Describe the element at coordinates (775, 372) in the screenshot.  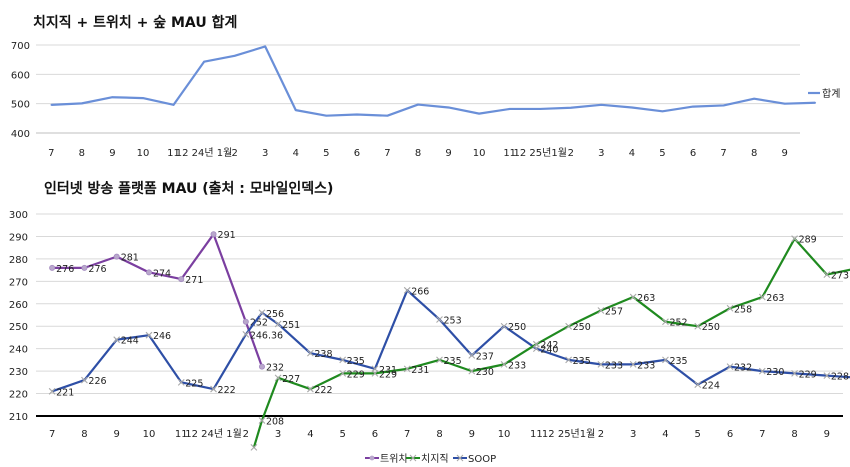
I see `data-label-soop: 230` at that location.